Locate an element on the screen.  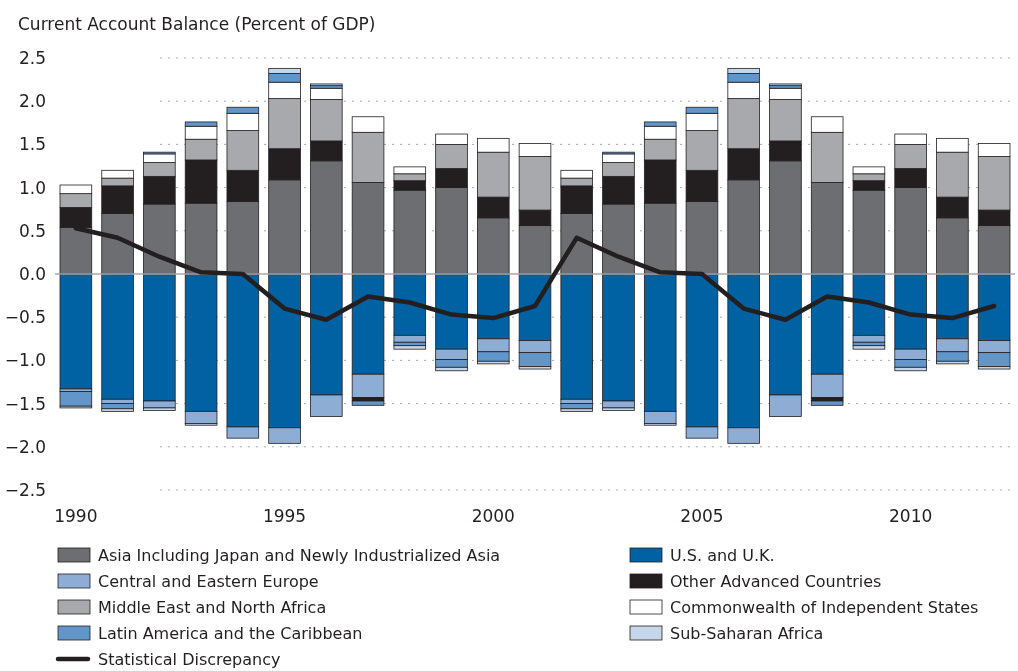
legend-label: Asia Including Japan and Newly Industrialized Asia is located at coordinates (299, 555).